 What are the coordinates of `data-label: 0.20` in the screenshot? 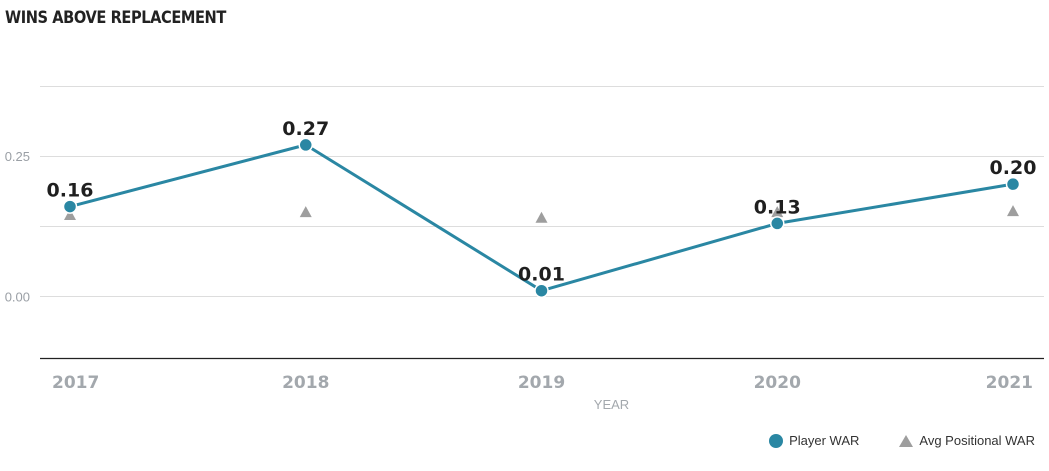 It's located at (1013, 168).